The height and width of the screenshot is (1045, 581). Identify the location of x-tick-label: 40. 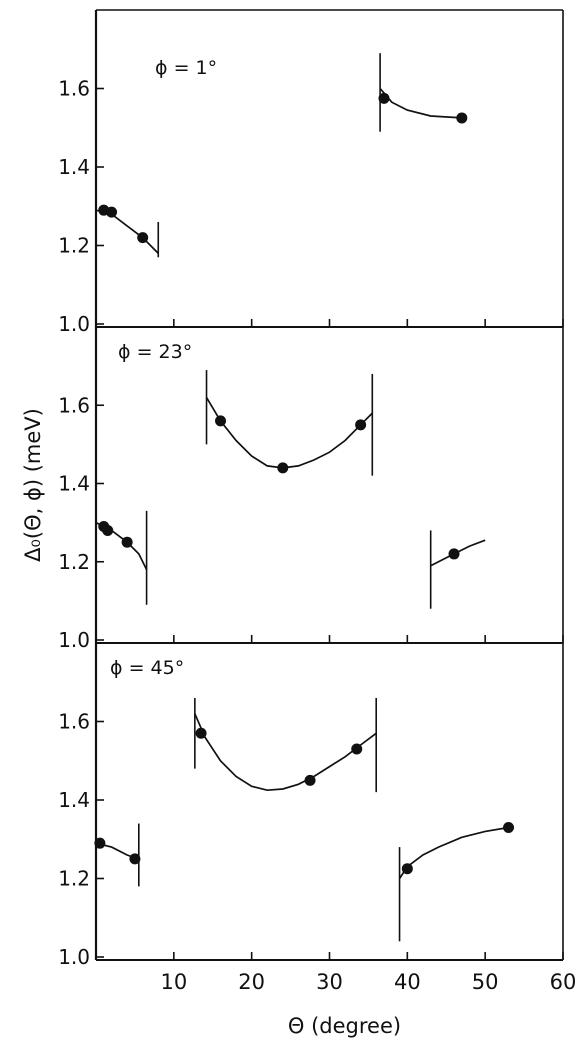
(407, 982).